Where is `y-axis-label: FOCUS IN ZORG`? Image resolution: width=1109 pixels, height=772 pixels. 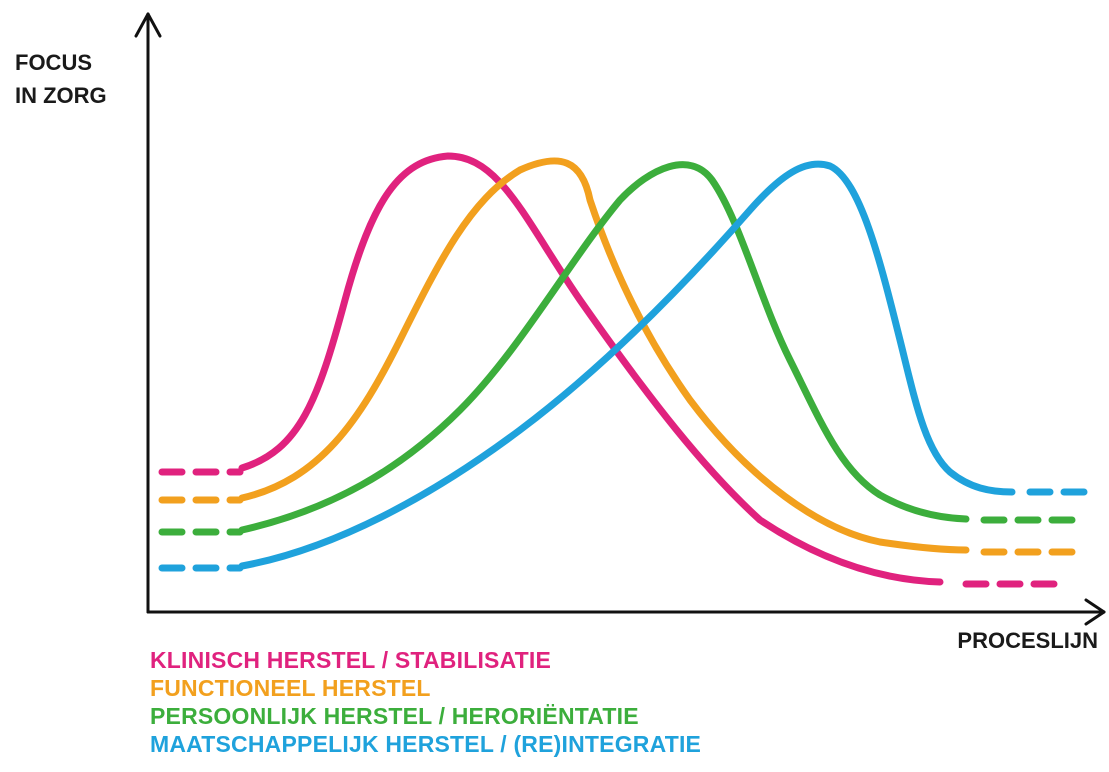
y-axis-label: FOCUS IN ZORG is located at coordinates (61, 79).